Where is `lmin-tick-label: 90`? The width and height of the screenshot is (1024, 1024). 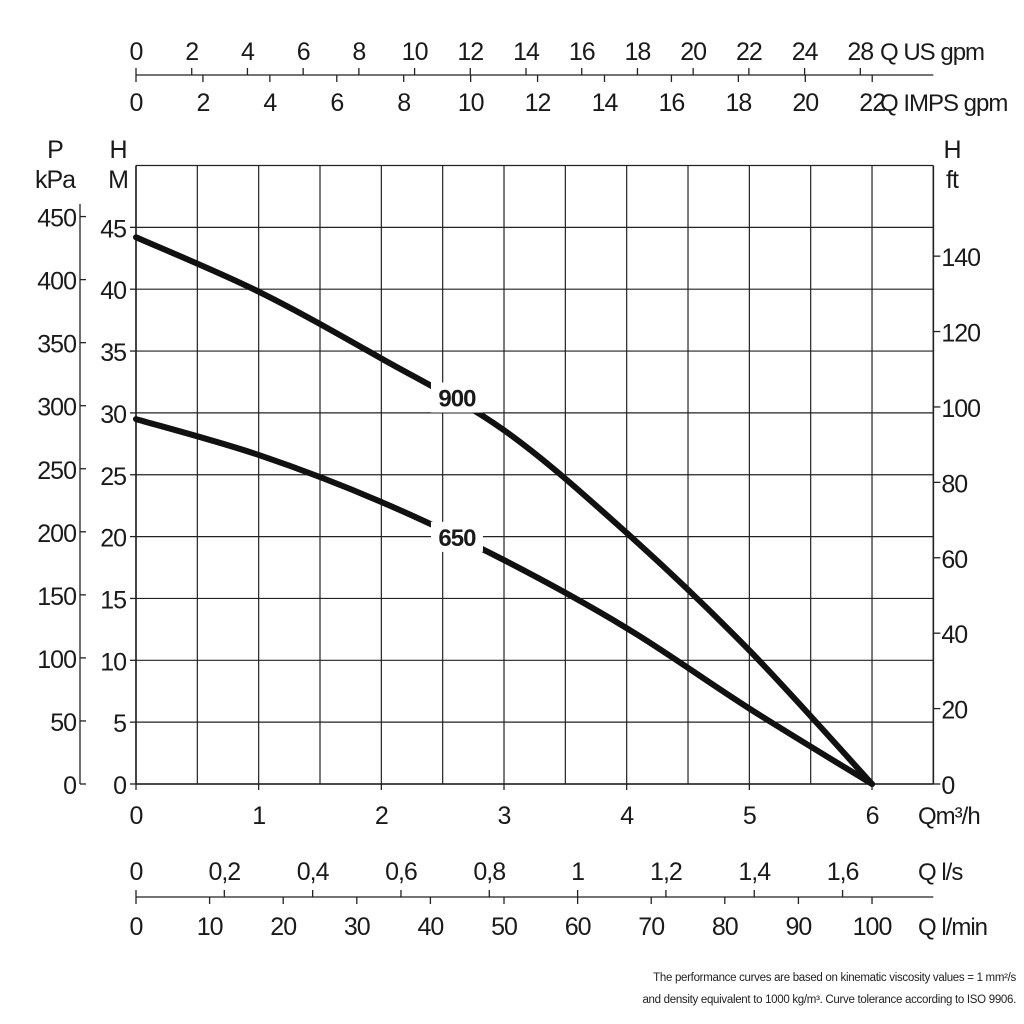
lmin-tick-label: 90 is located at coordinates (799, 927).